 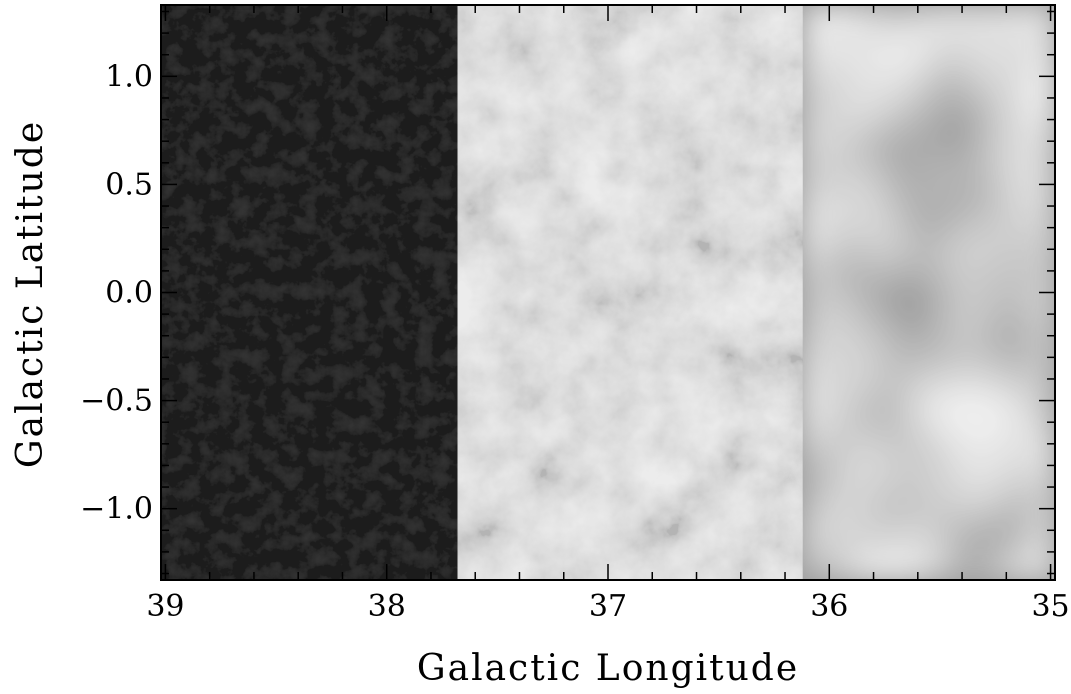 What do you see at coordinates (116, 509) in the screenshot?
I see `y-tick-label: −1.0` at bounding box center [116, 509].